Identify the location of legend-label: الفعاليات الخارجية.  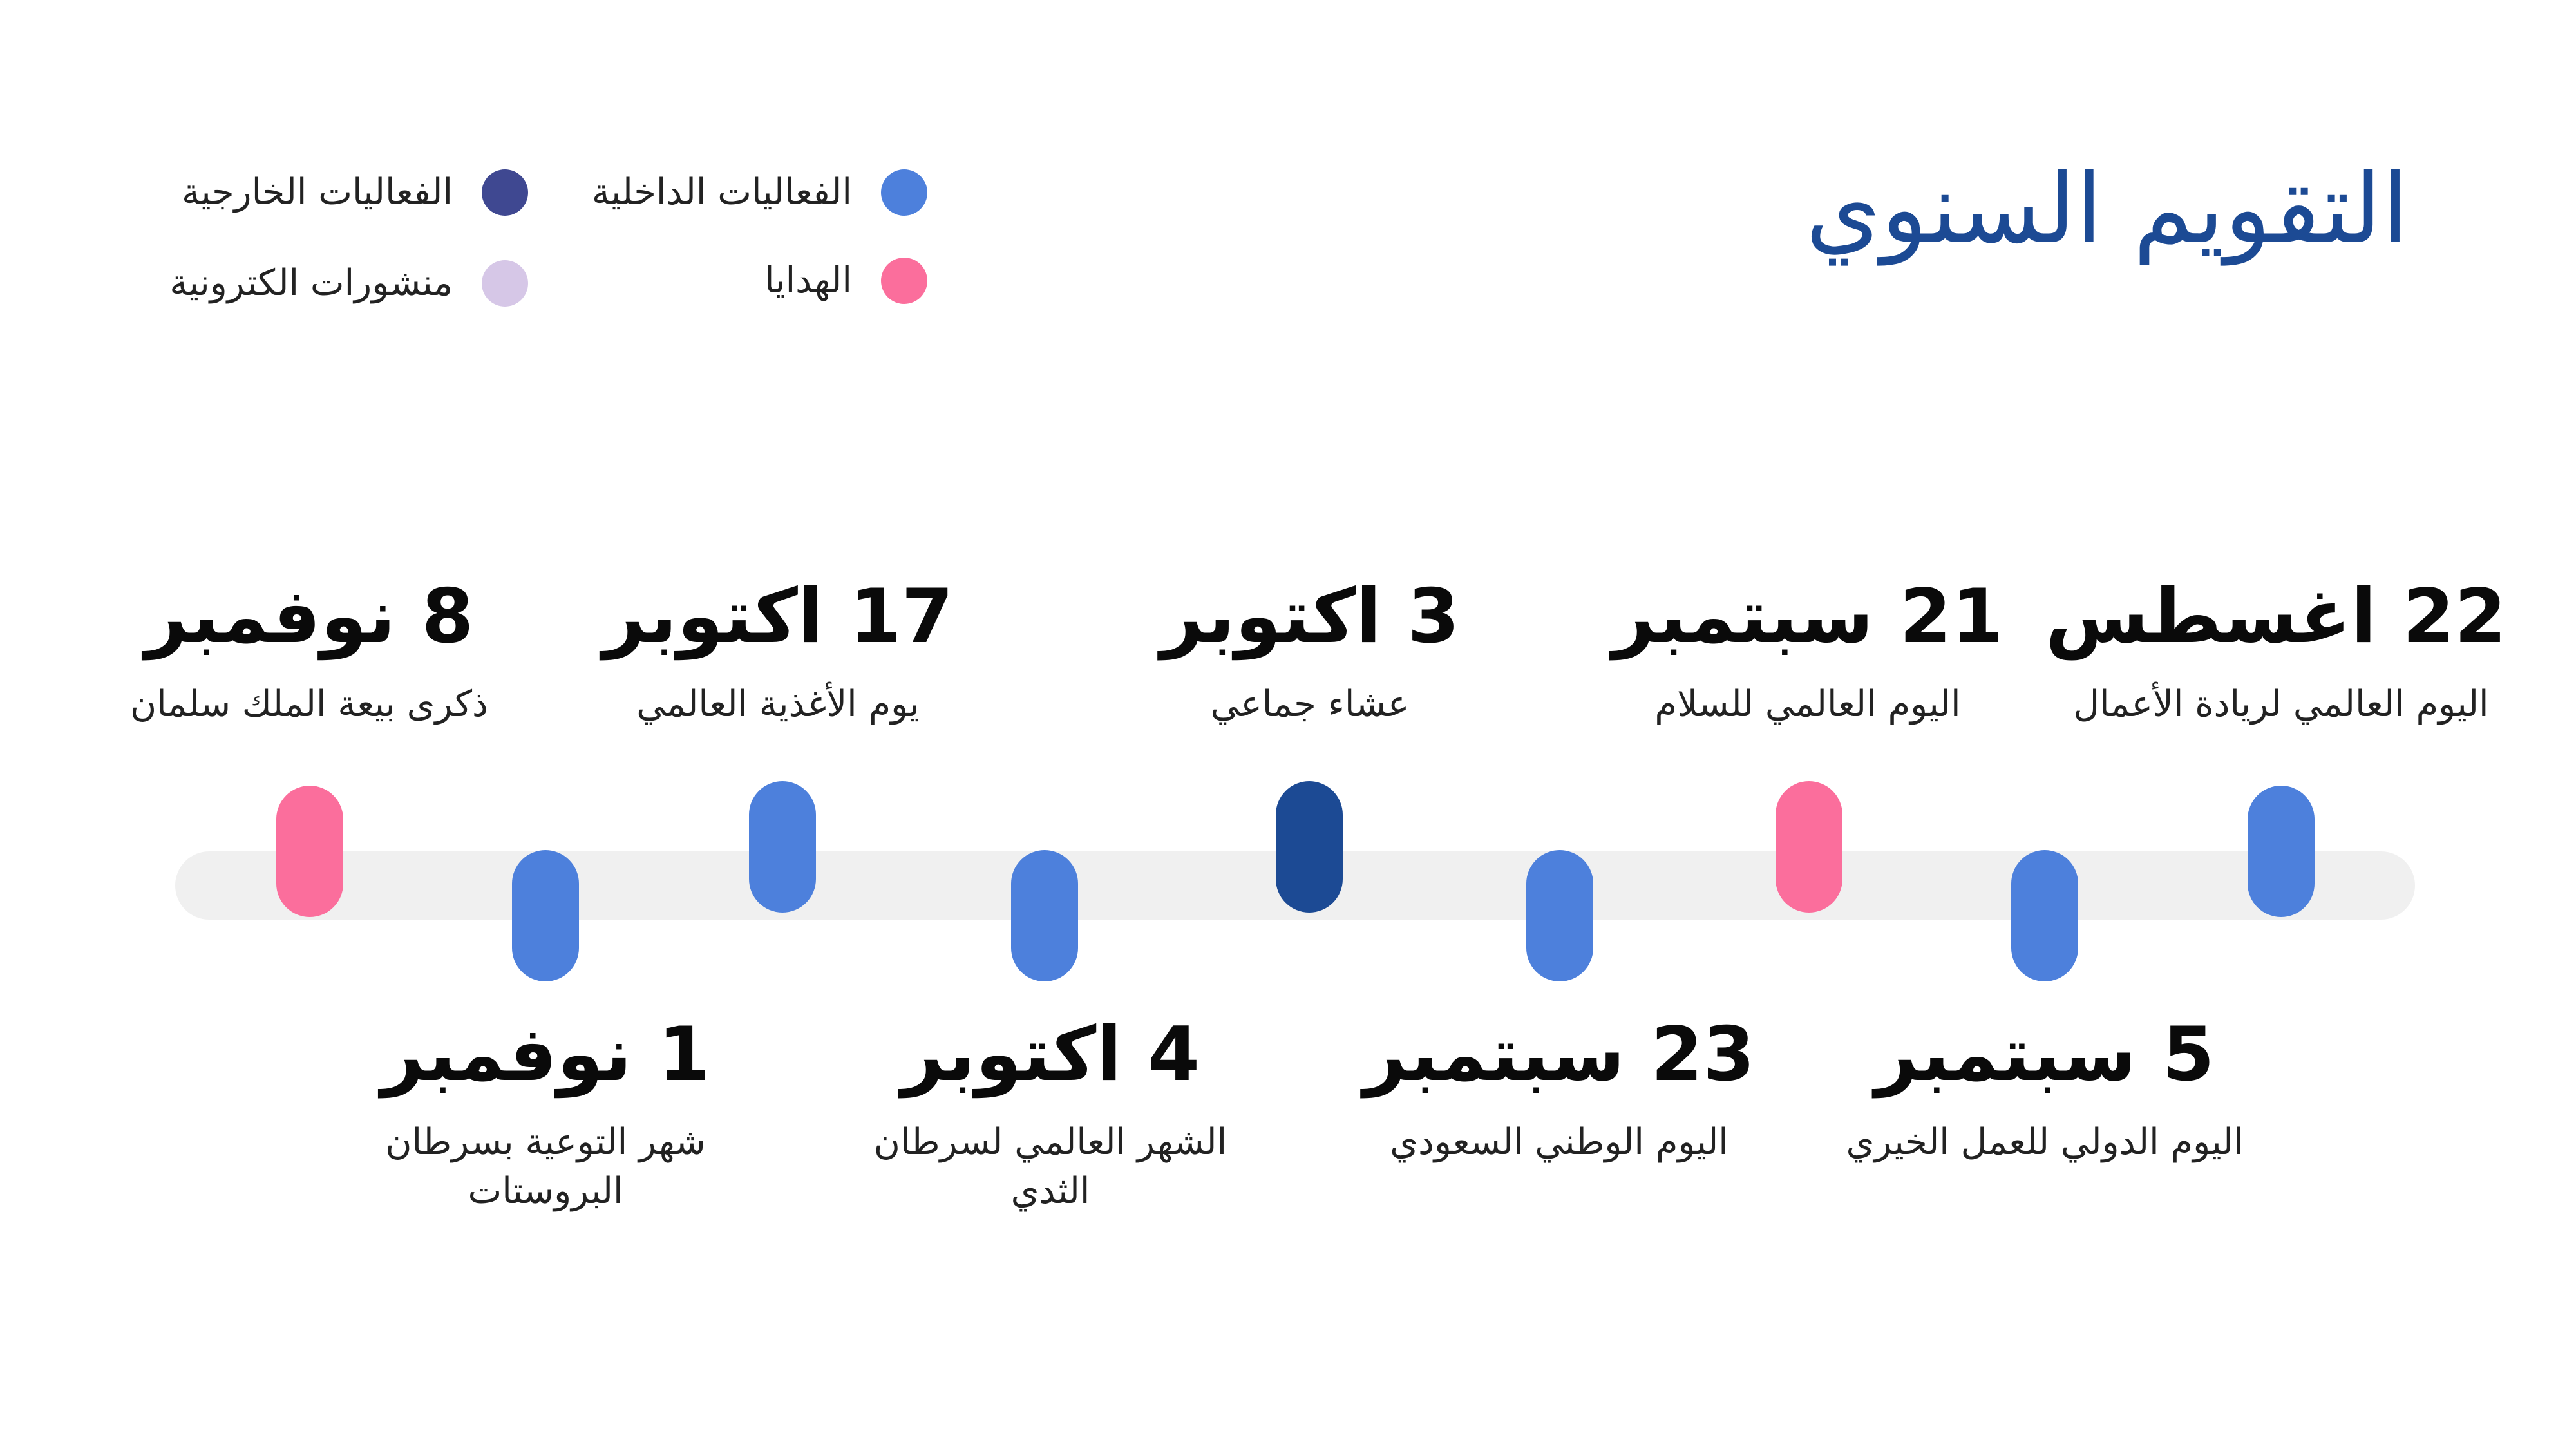
(318, 192).